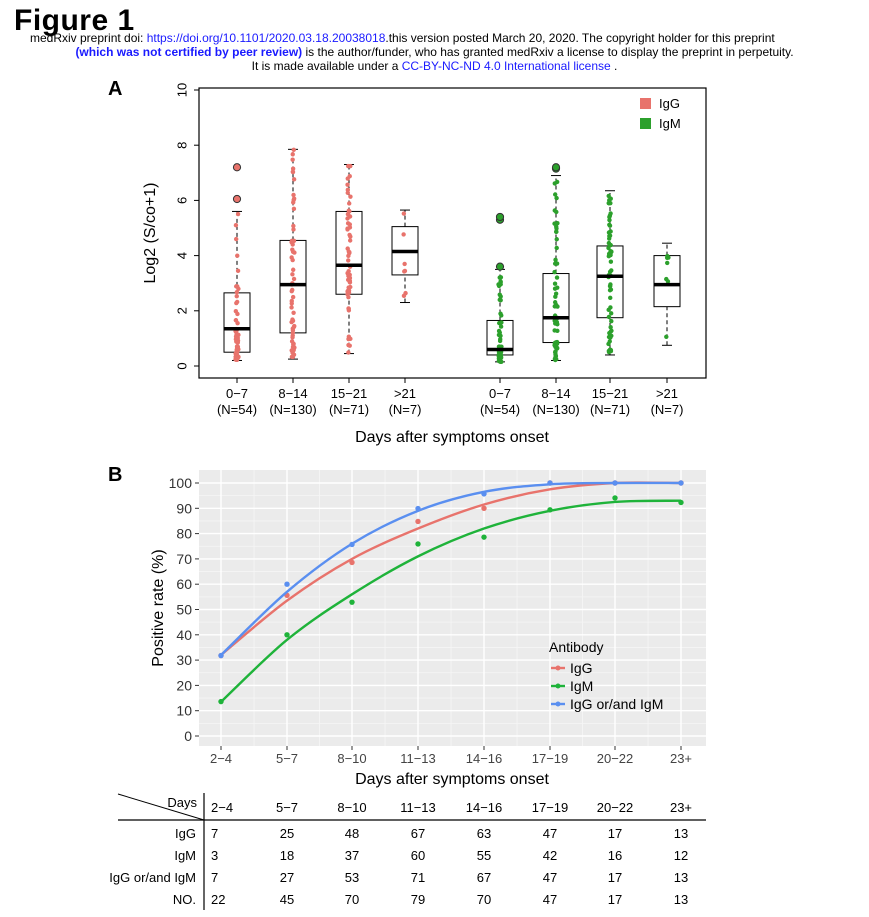  Describe the element at coordinates (615, 833) in the screenshot. I see `table-cell: 17` at that location.